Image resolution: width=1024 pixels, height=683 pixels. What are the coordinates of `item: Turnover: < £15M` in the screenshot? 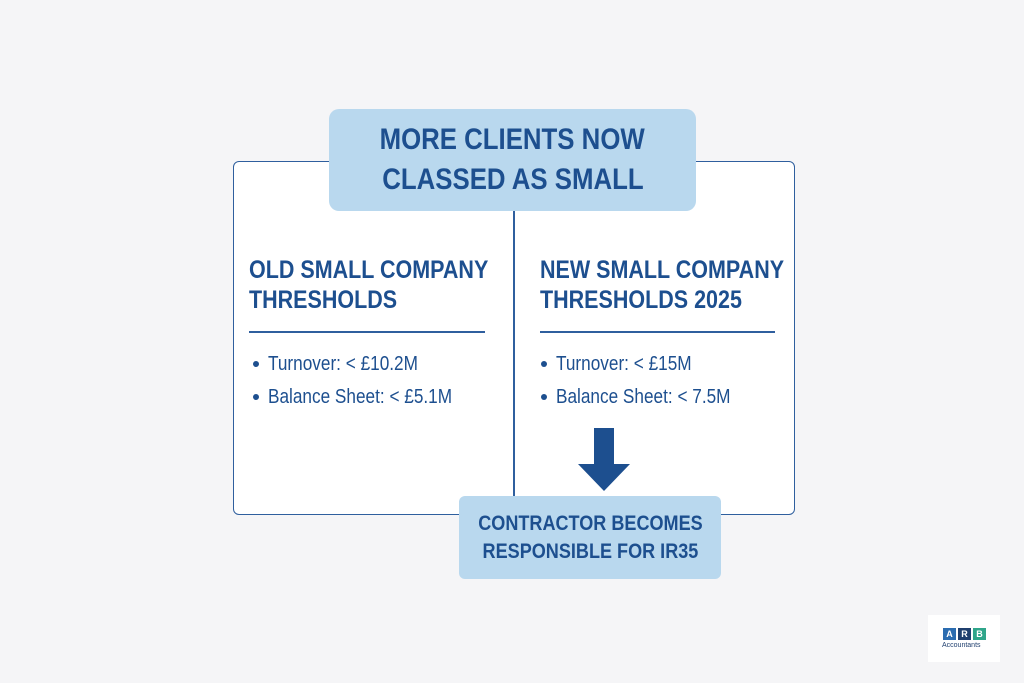 It's located at (635, 364).